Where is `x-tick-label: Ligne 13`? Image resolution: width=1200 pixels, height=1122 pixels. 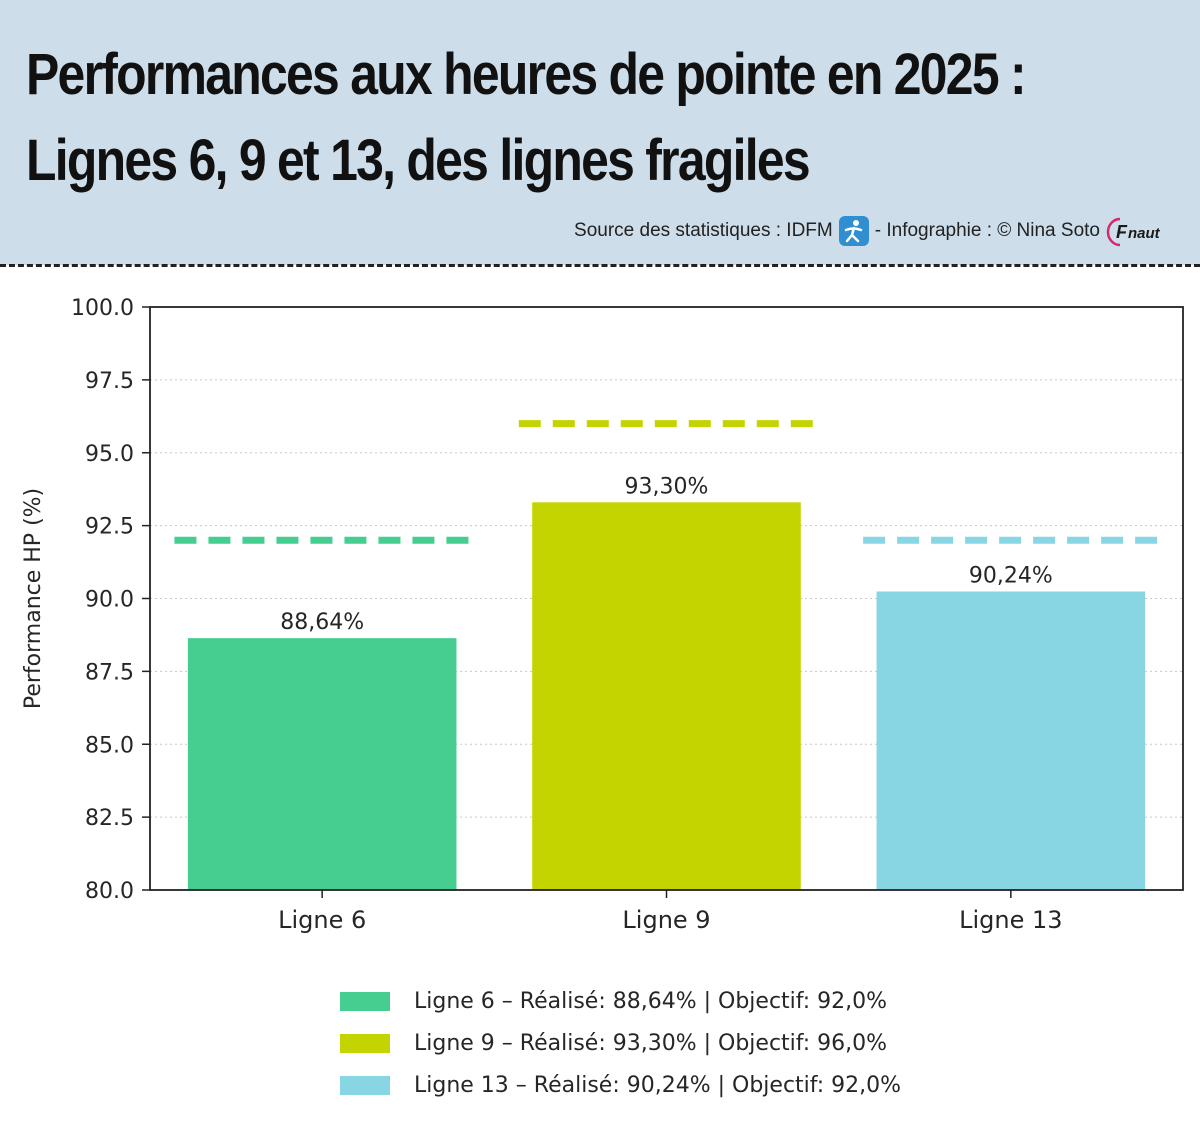 x-tick-label: Ligne 13 is located at coordinates (1010, 920).